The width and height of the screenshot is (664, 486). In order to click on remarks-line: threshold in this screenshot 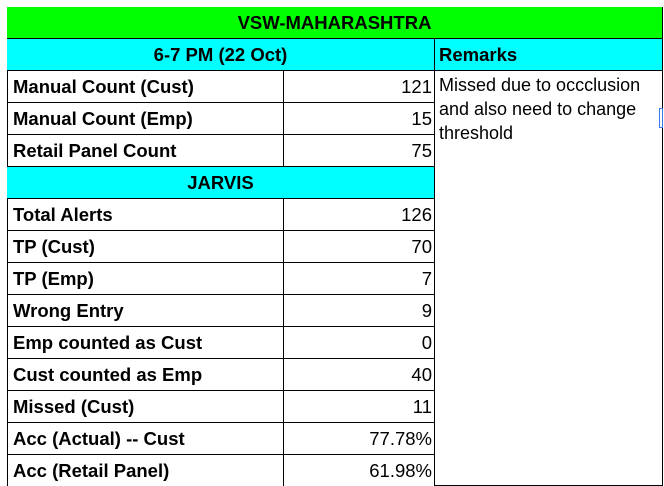, I will do `click(476, 133)`.